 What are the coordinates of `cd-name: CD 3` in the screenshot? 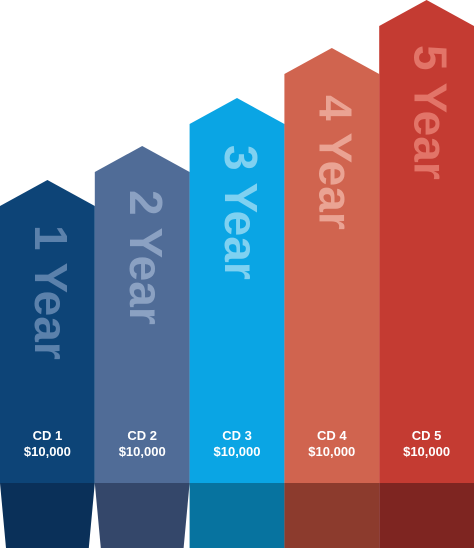 It's located at (237, 435).